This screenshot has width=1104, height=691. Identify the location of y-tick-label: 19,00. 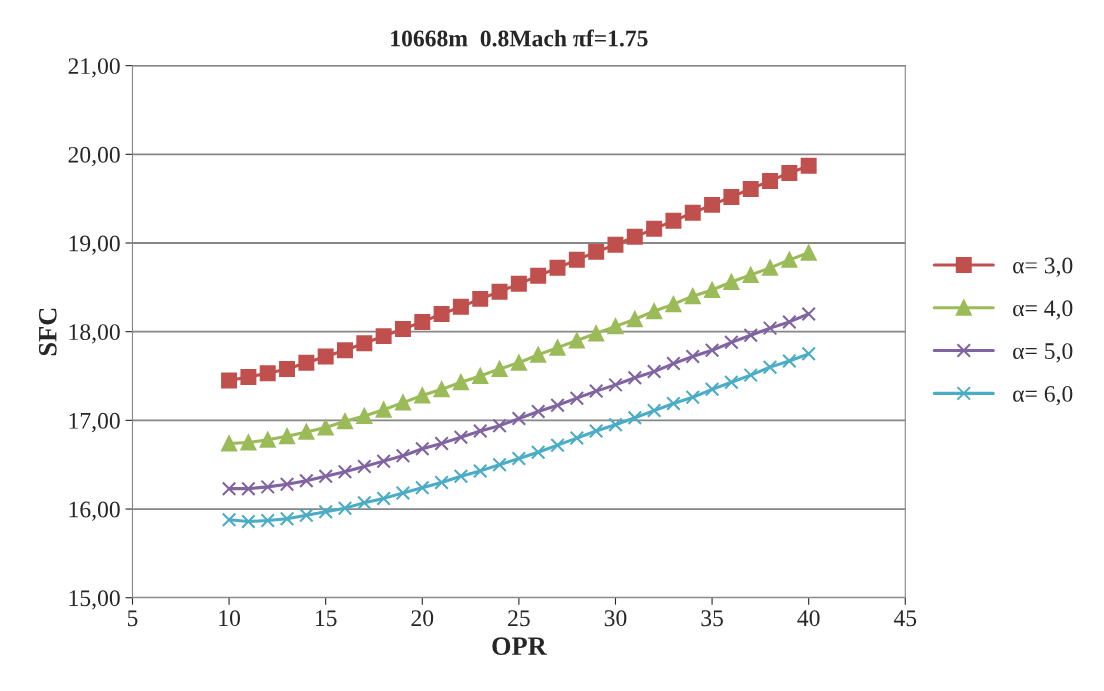
(94, 245).